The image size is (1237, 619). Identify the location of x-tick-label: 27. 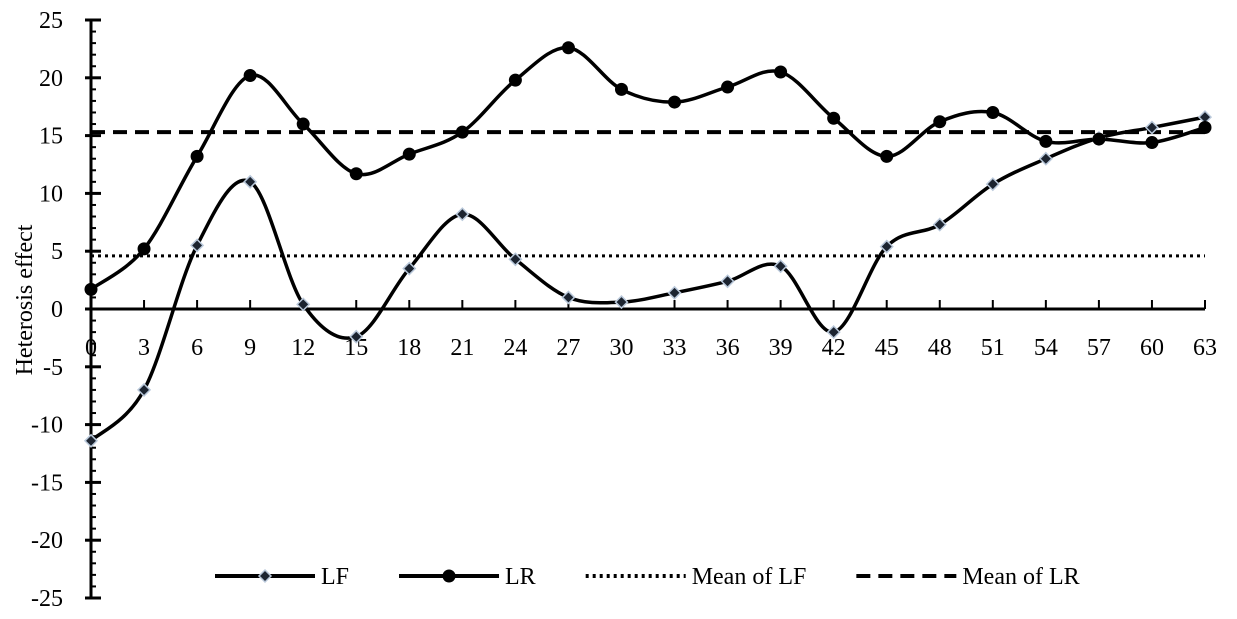
(568, 348).